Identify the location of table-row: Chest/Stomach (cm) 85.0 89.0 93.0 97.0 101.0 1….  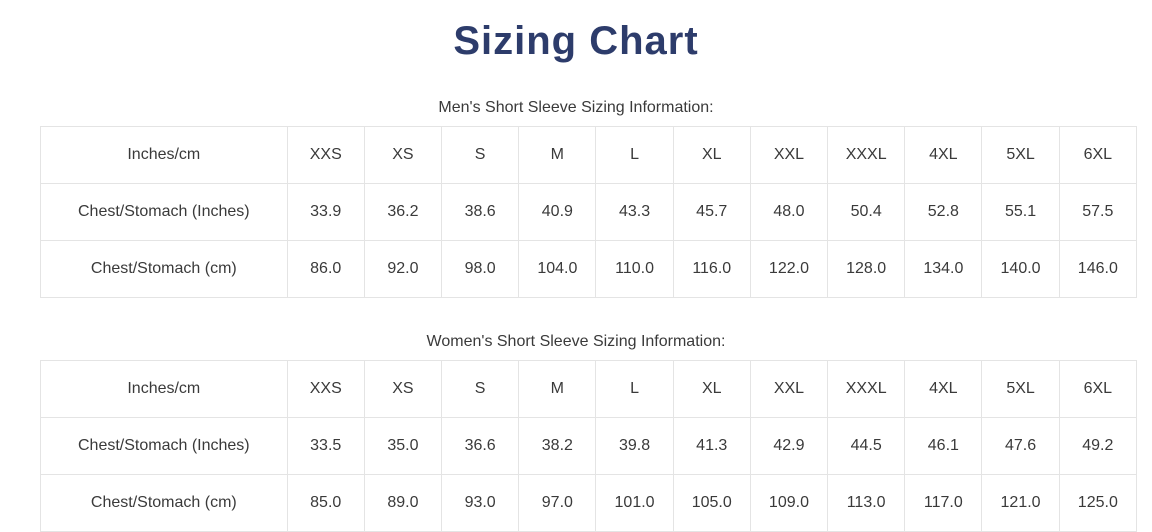
(589, 503).